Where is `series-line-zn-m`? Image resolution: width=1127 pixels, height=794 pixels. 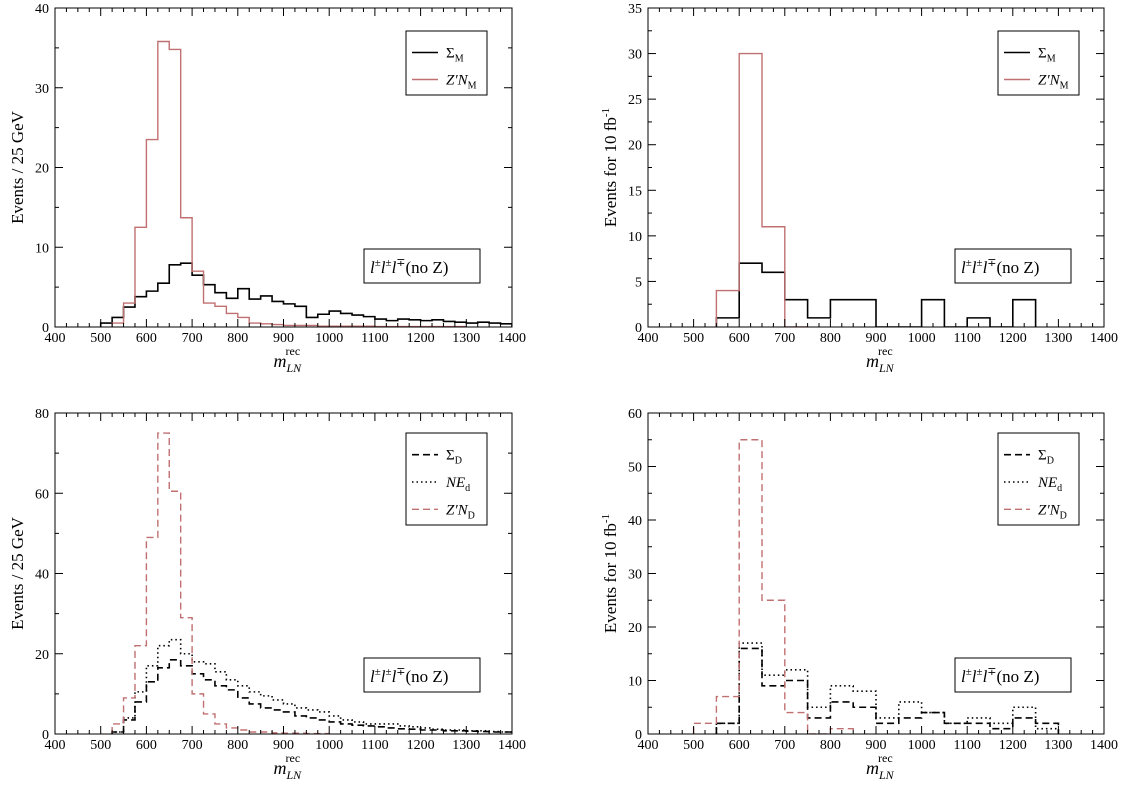 series-line-zn-m is located at coordinates (761, 189).